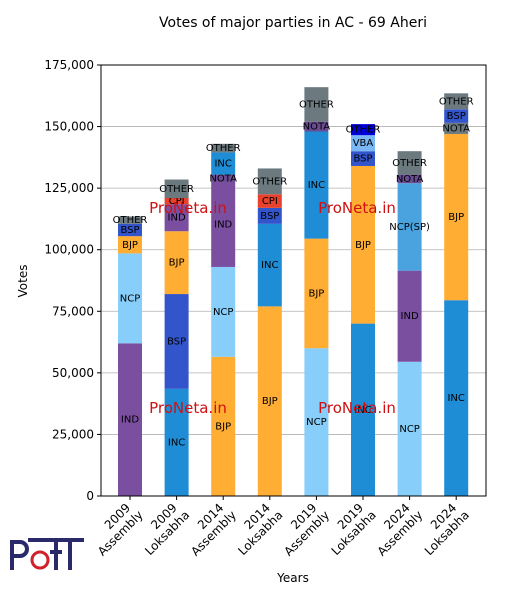 The image size is (507, 600). What do you see at coordinates (292, 578) in the screenshot?
I see `x-axis-label: Years` at bounding box center [292, 578].